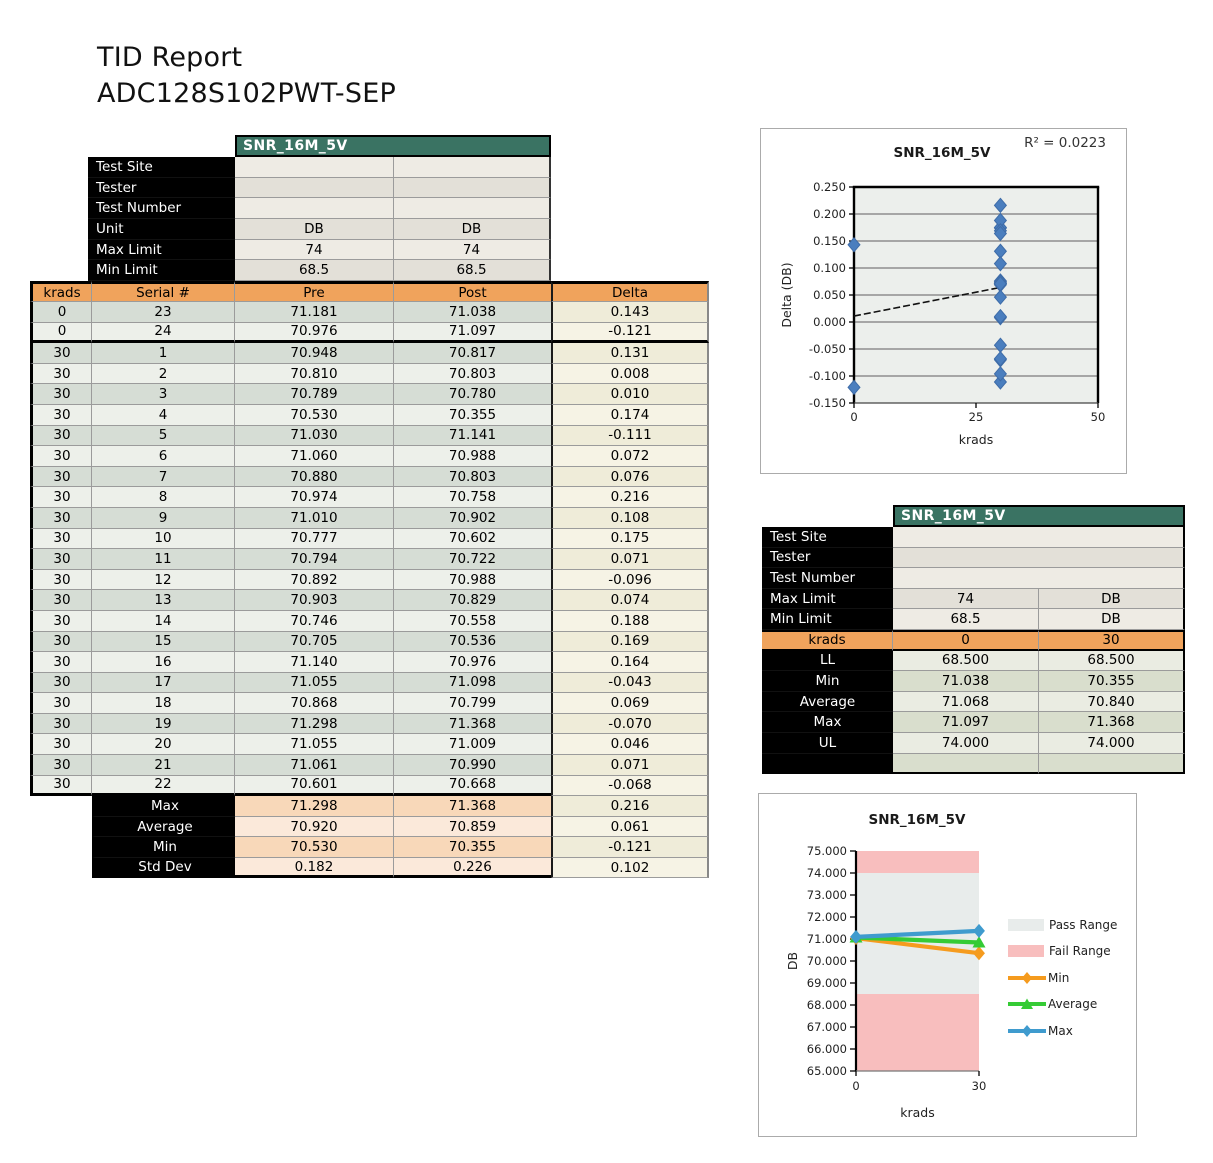  What do you see at coordinates (630, 580) in the screenshot?
I see `delta-cell: -0.096` at bounding box center [630, 580].